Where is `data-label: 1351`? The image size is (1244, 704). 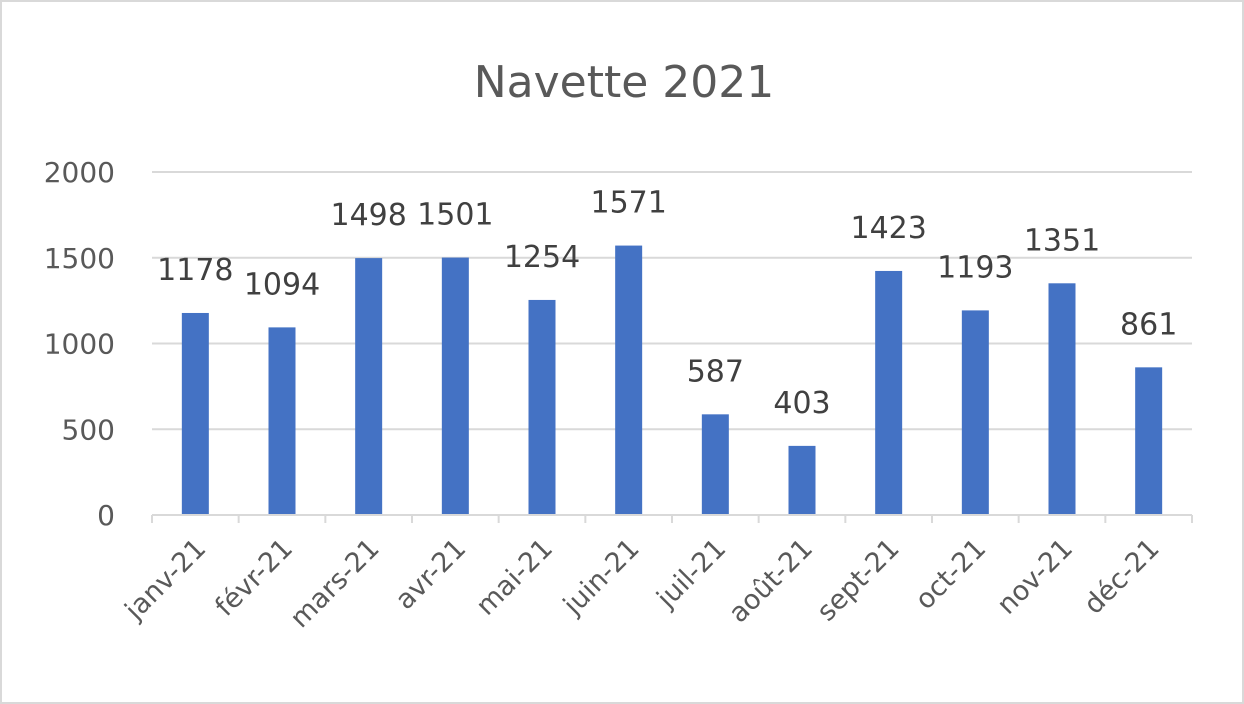
data-label: 1351 is located at coordinates (1062, 240).